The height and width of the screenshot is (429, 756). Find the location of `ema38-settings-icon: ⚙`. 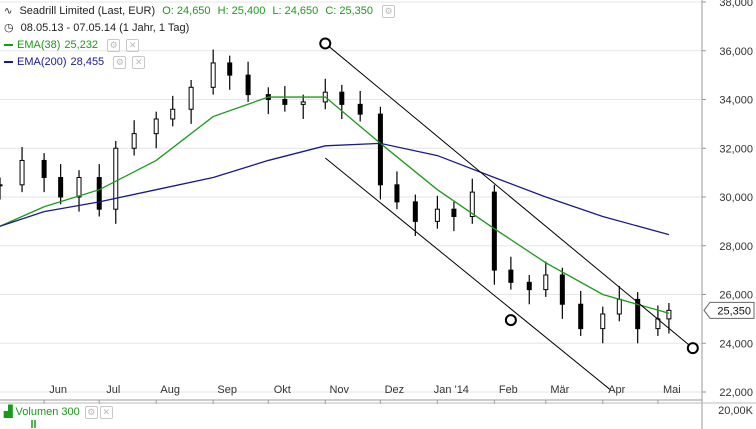

ema38-settings-icon: ⚙ is located at coordinates (114, 45).